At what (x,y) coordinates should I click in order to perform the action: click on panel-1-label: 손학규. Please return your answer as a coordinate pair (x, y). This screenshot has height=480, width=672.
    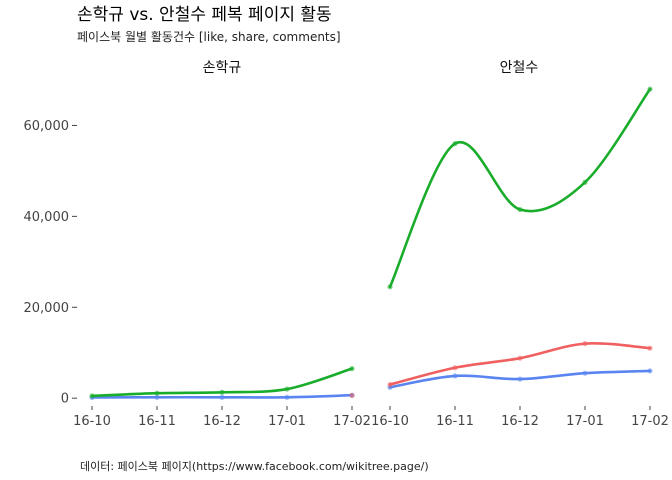
    Looking at the image, I should click on (222, 68).